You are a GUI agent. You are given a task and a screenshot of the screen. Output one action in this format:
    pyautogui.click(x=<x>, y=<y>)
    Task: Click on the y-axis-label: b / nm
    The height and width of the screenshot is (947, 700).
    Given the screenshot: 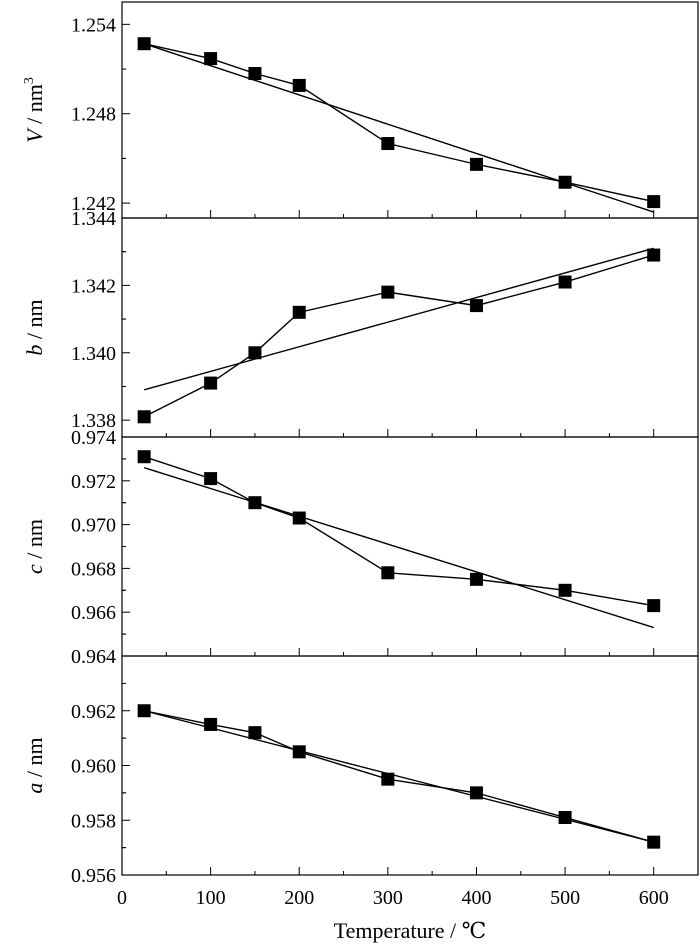 What is the action you would take?
    pyautogui.click(x=34, y=327)
    